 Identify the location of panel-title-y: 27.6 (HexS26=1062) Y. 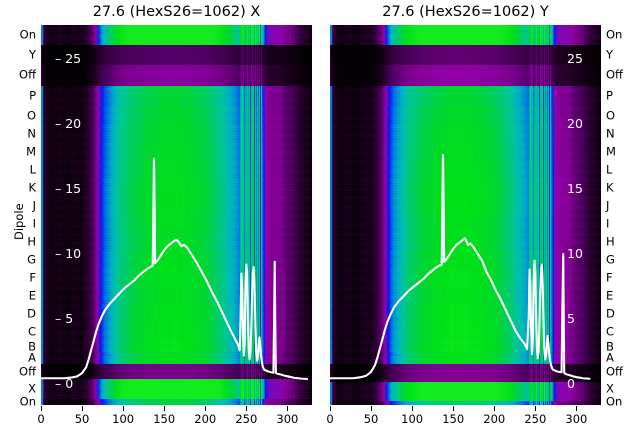
(465, 12).